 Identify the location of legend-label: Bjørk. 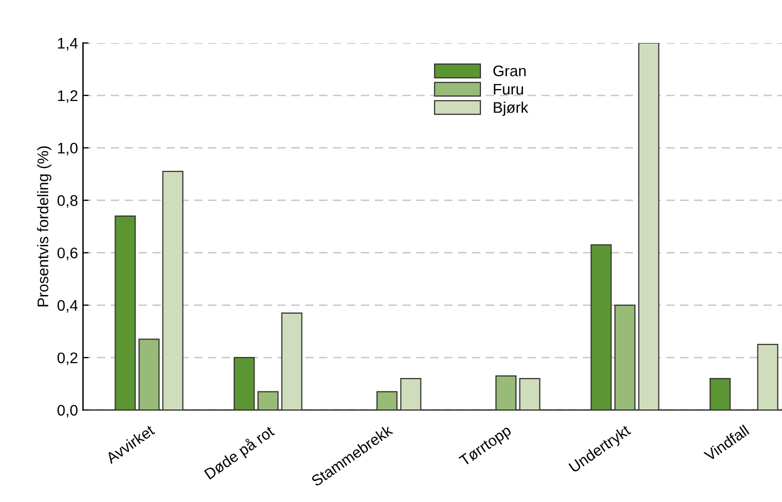
(511, 109).